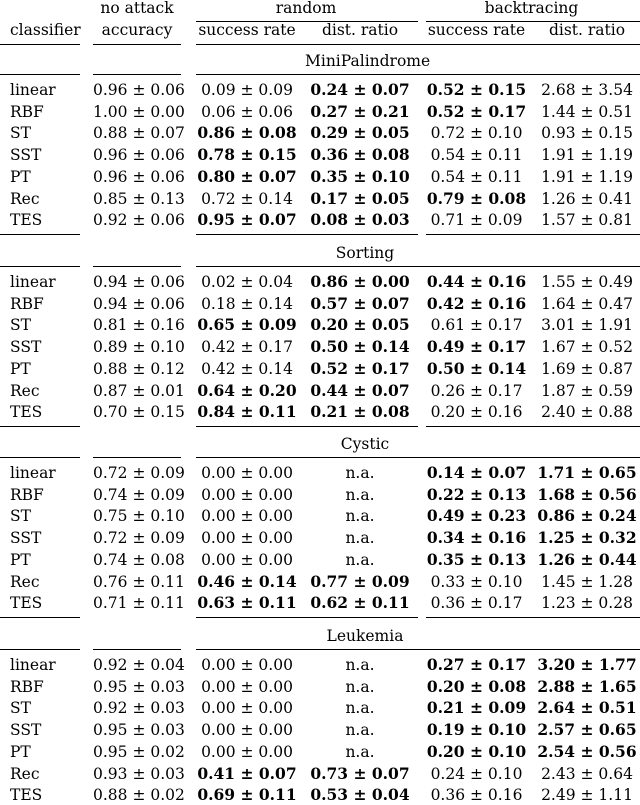 This screenshot has height=805, width=640. I want to click on cell-backtracing-success-rate: 0.61 ± 0.17, so click(476, 325).